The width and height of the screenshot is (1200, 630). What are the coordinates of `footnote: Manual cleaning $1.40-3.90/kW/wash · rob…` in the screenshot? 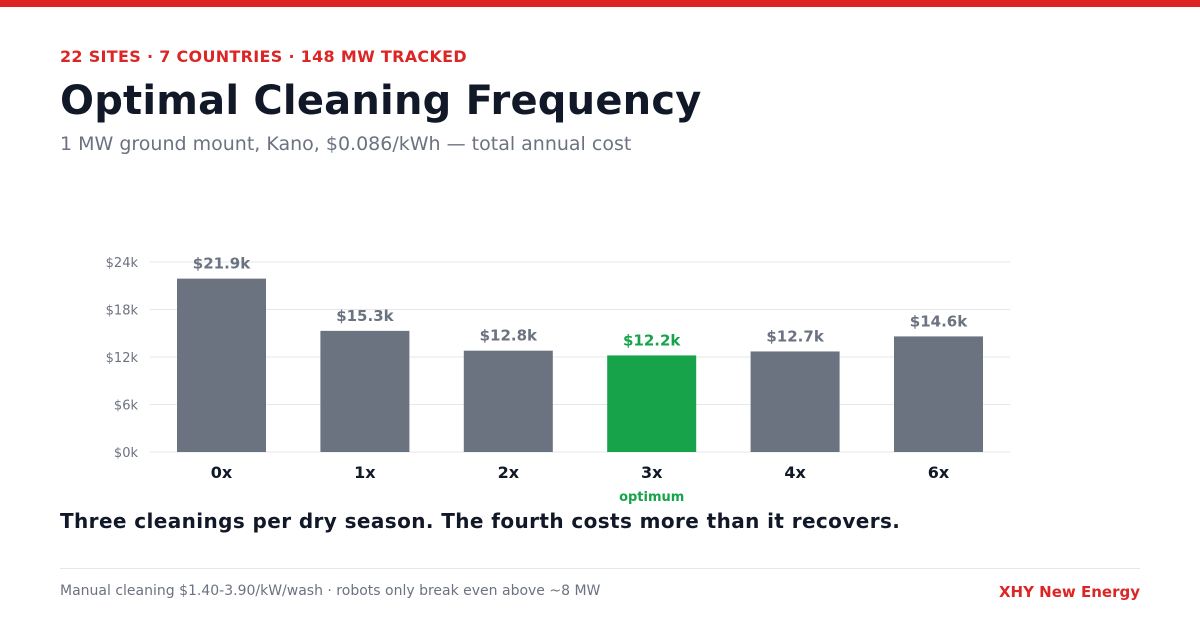 It's located at (330, 591).